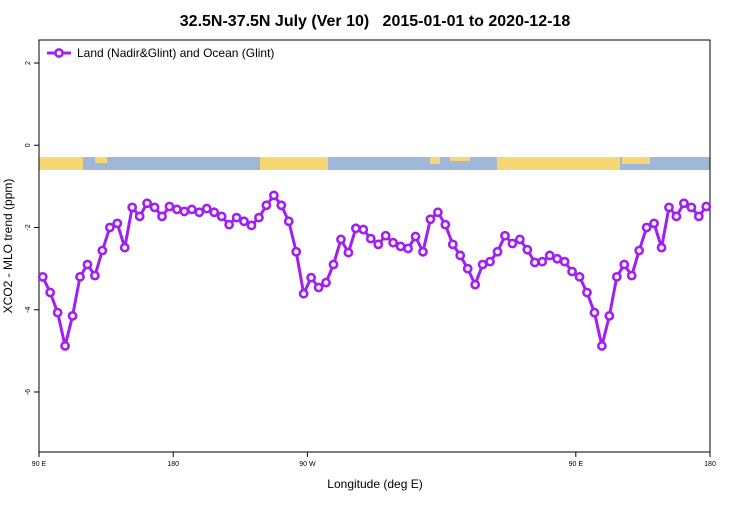 The image size is (750, 505). What do you see at coordinates (28, 227) in the screenshot?
I see `y-tick-label: -2` at bounding box center [28, 227].